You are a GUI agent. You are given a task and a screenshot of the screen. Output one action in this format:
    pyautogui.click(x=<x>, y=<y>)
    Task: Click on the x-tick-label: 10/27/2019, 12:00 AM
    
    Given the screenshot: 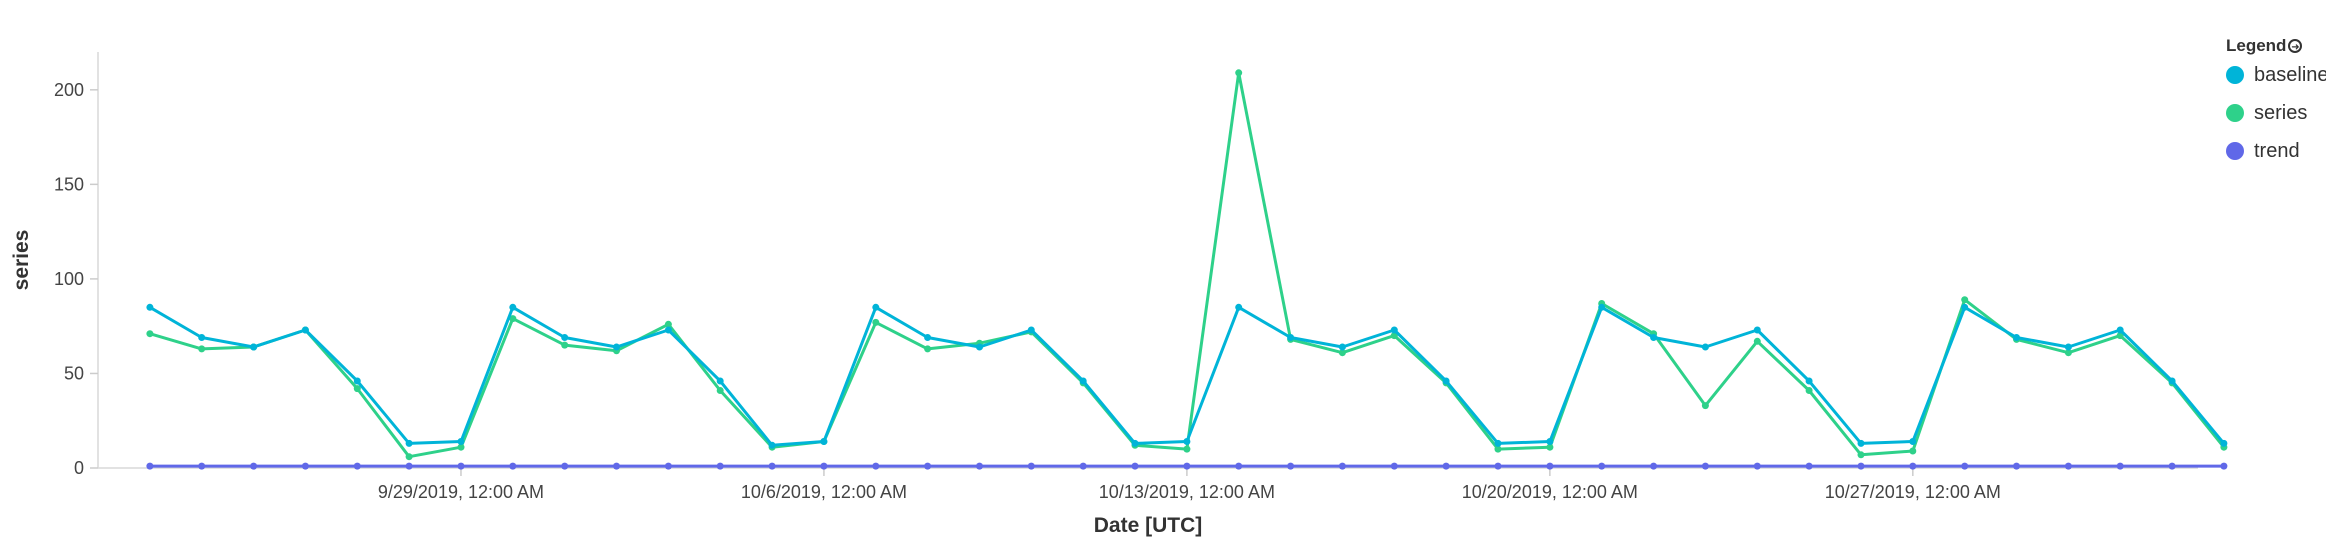 What is the action you would take?
    pyautogui.click(x=1913, y=492)
    